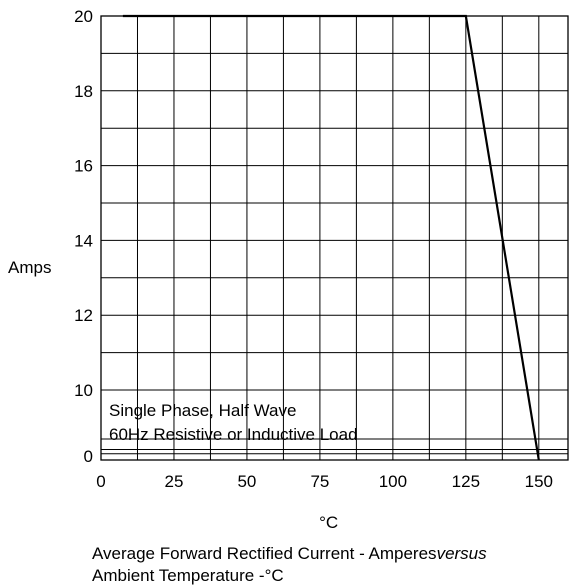 The height and width of the screenshot is (587, 582). What do you see at coordinates (83, 315) in the screenshot?
I see `y-tick-label: 12` at bounding box center [83, 315].